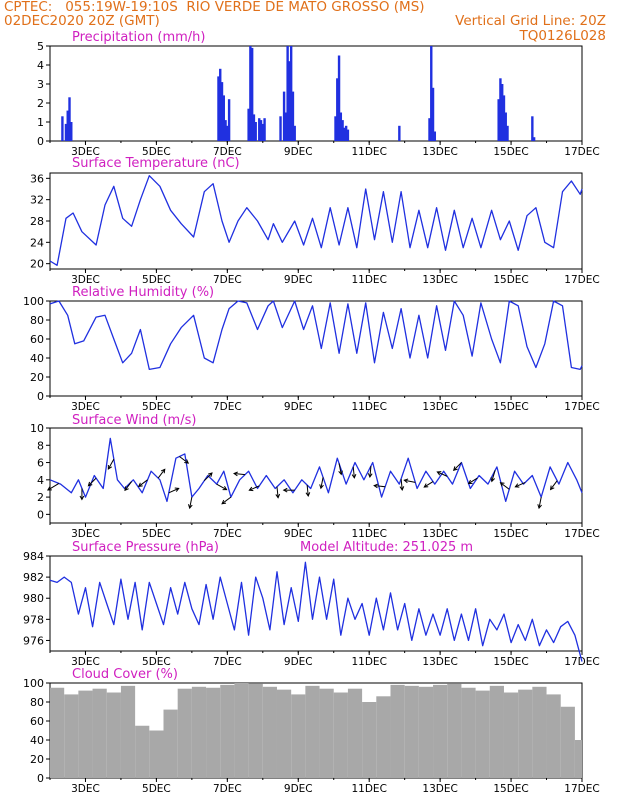 The height and width of the screenshot is (800, 618). Describe the element at coordinates (510, 534) in the screenshot. I see `x-tick-label: 15DEC` at that location.